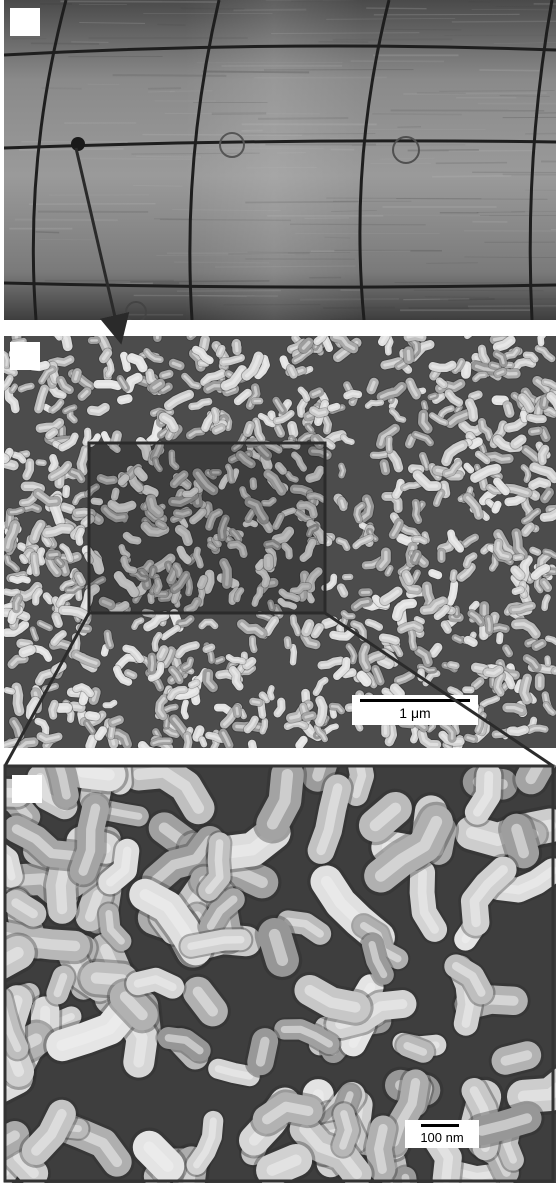  I want to click on panel-label-a, so click(25, 22).